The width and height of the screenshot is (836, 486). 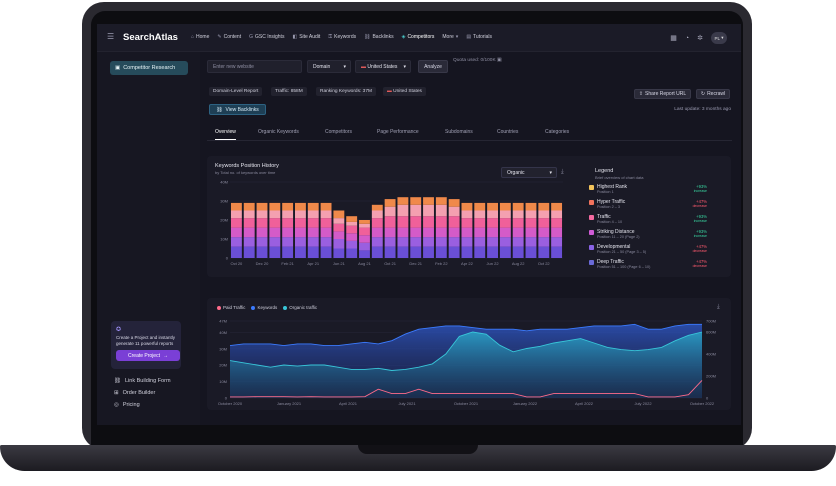 What do you see at coordinates (653, 191) in the screenshot?
I see `legend-item: Highest Rank Position 1 +93% increase` at bounding box center [653, 191].